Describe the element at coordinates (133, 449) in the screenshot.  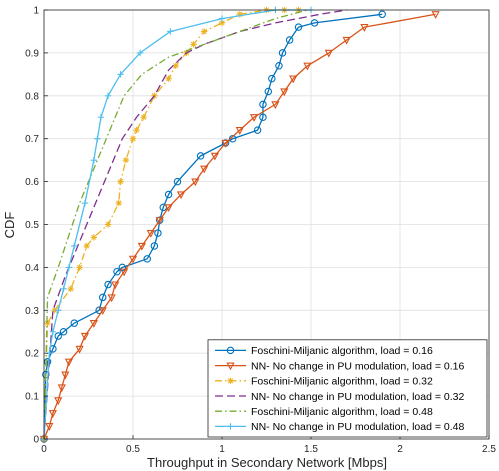
I see `x-tick-label: 0.5` at that location.